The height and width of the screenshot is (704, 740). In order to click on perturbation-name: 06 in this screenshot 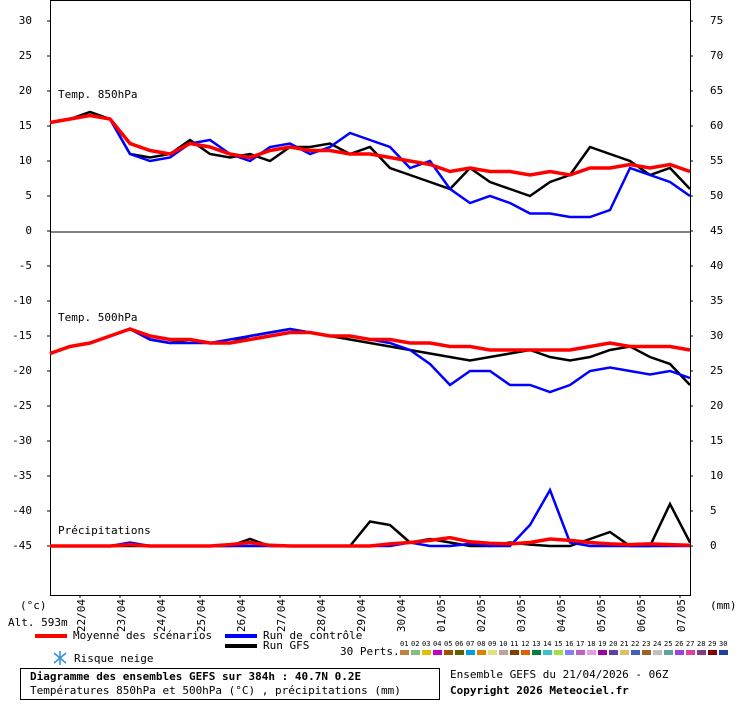, I will do `click(459, 644)`.